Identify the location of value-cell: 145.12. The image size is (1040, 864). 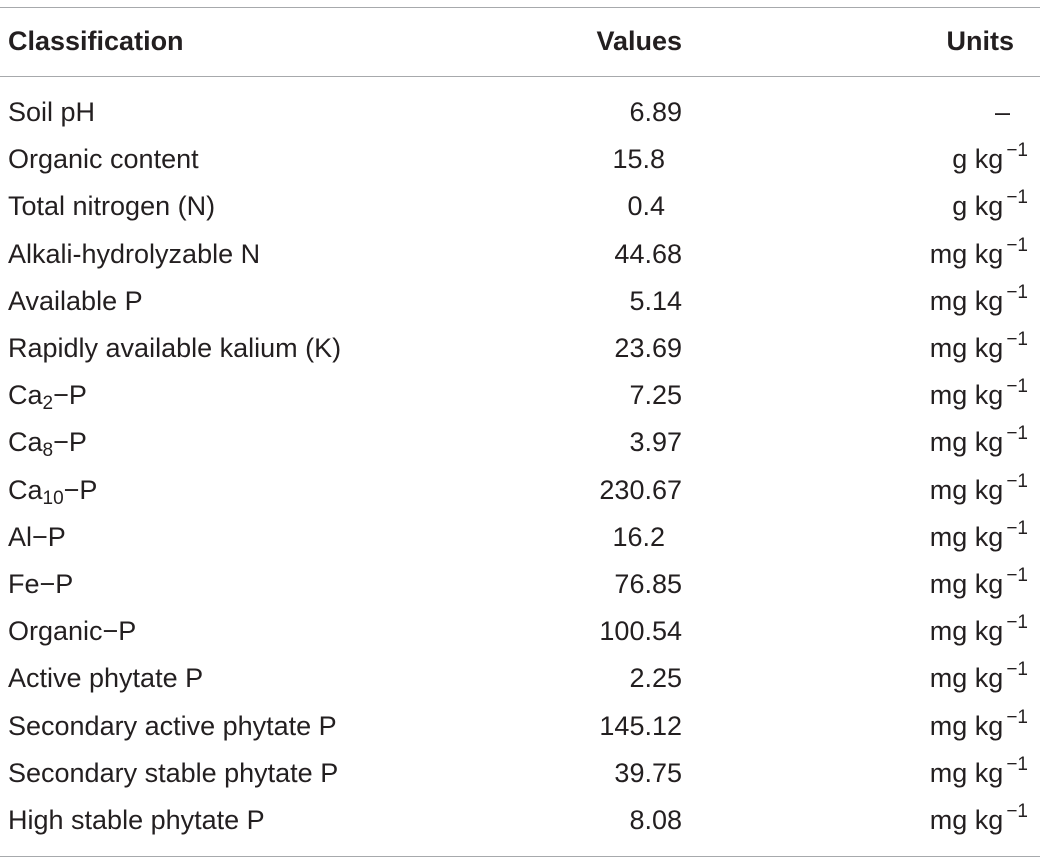
(640, 726).